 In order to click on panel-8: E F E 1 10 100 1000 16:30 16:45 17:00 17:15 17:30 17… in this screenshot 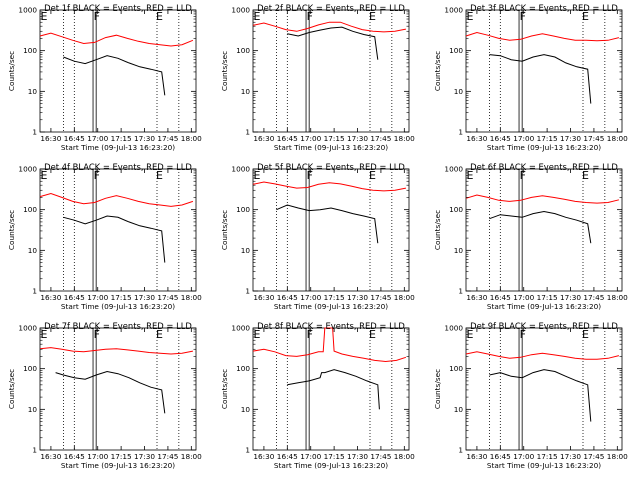, I will do `click(317, 395)`.